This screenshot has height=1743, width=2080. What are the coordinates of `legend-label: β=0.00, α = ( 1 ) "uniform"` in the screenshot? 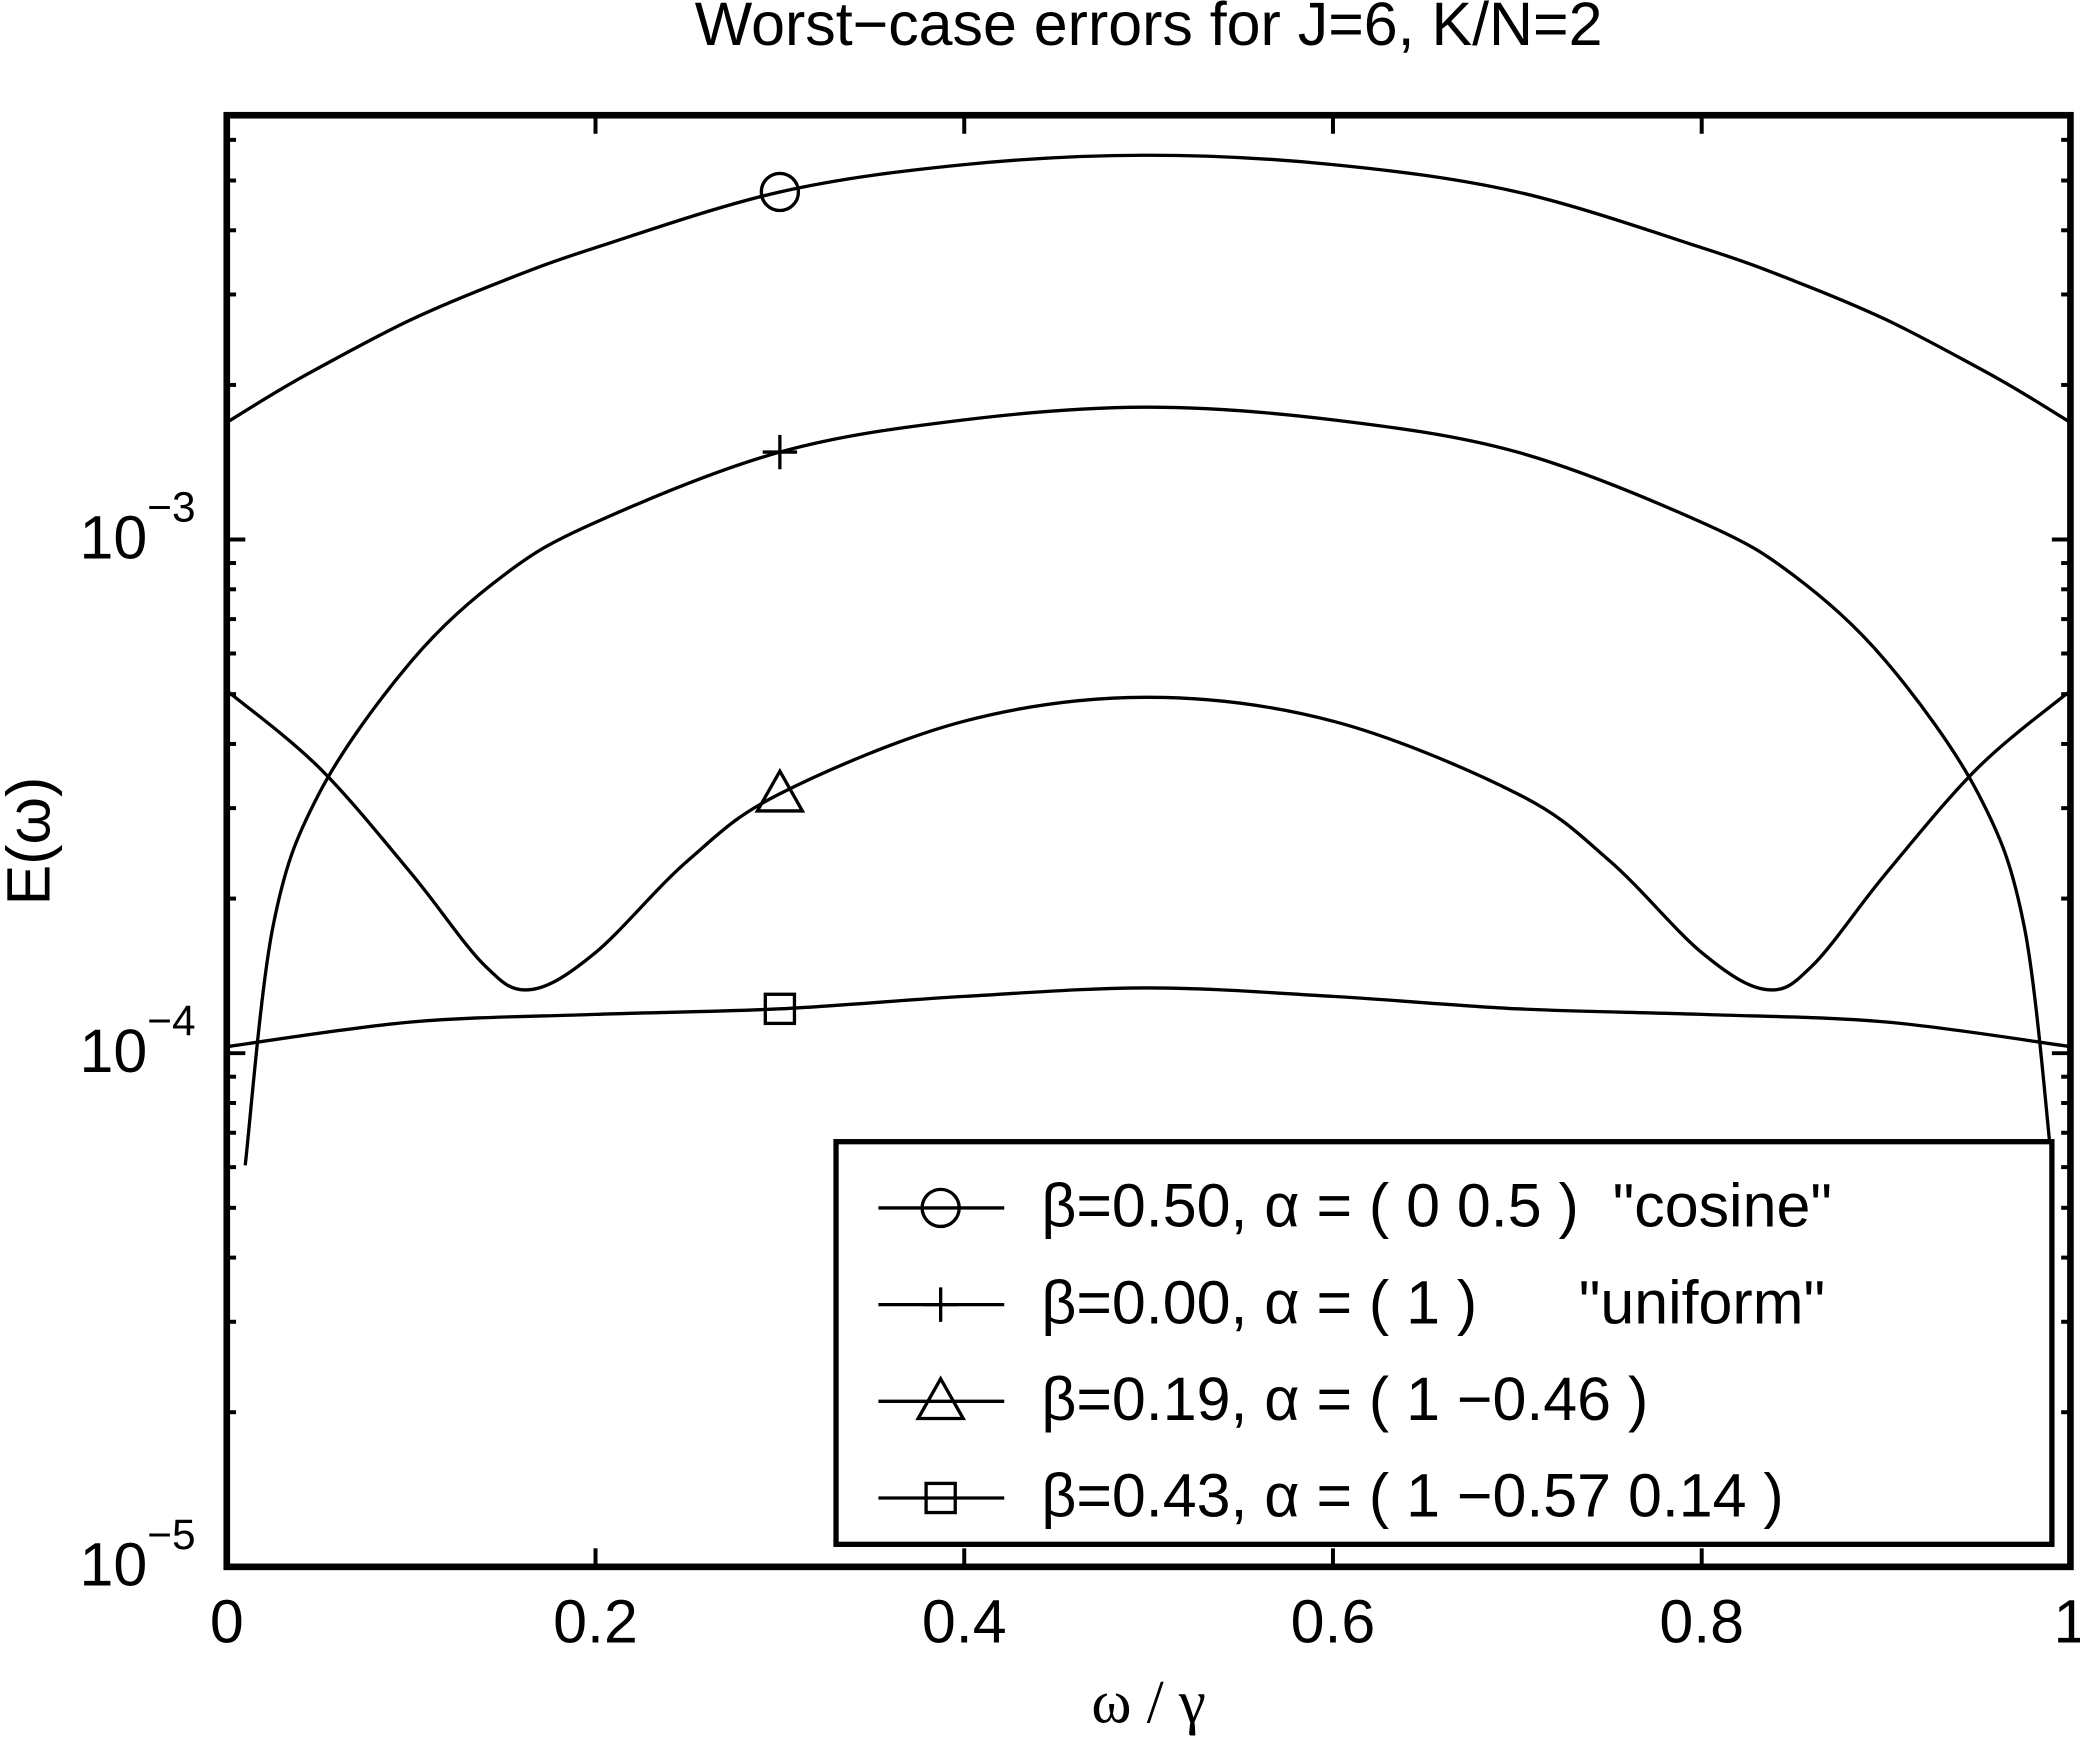 It's located at (1433, 1302).